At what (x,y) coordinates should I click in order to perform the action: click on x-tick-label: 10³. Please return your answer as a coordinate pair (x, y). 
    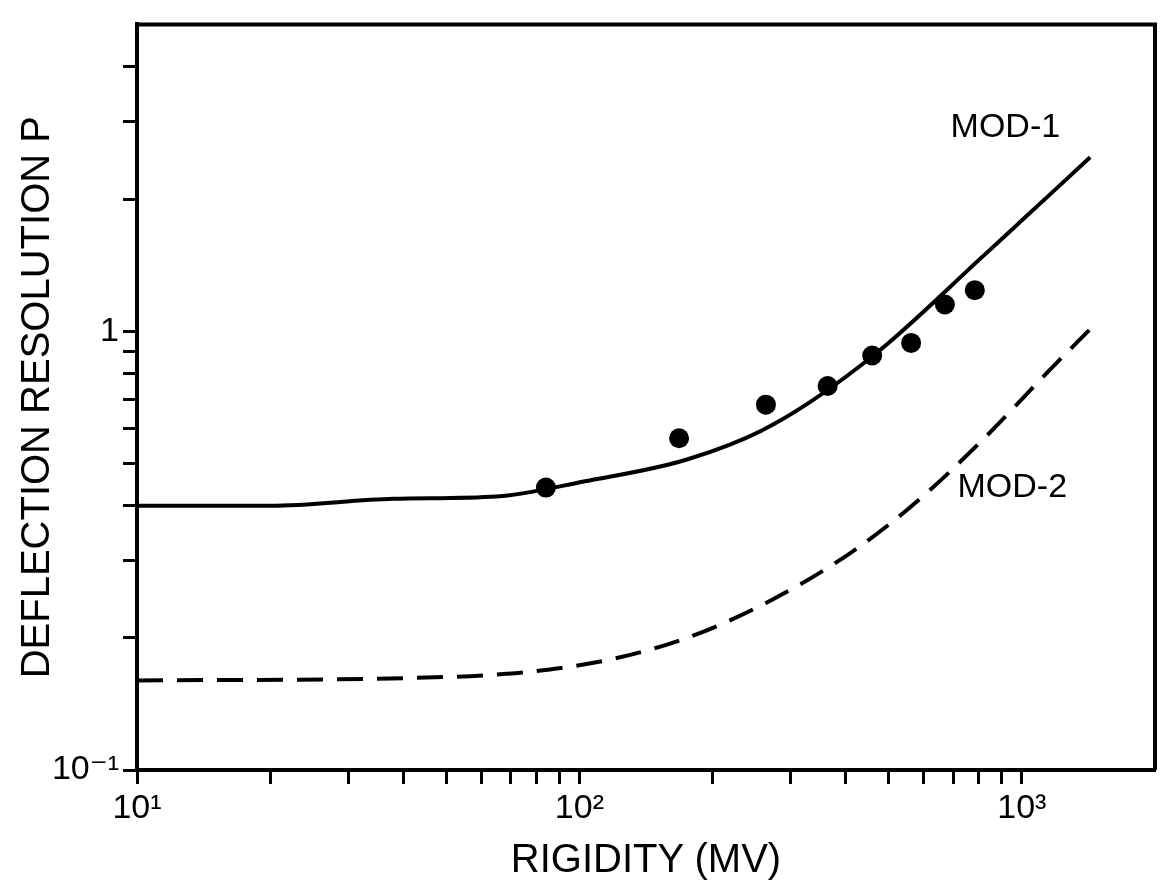
    Looking at the image, I should click on (1022, 805).